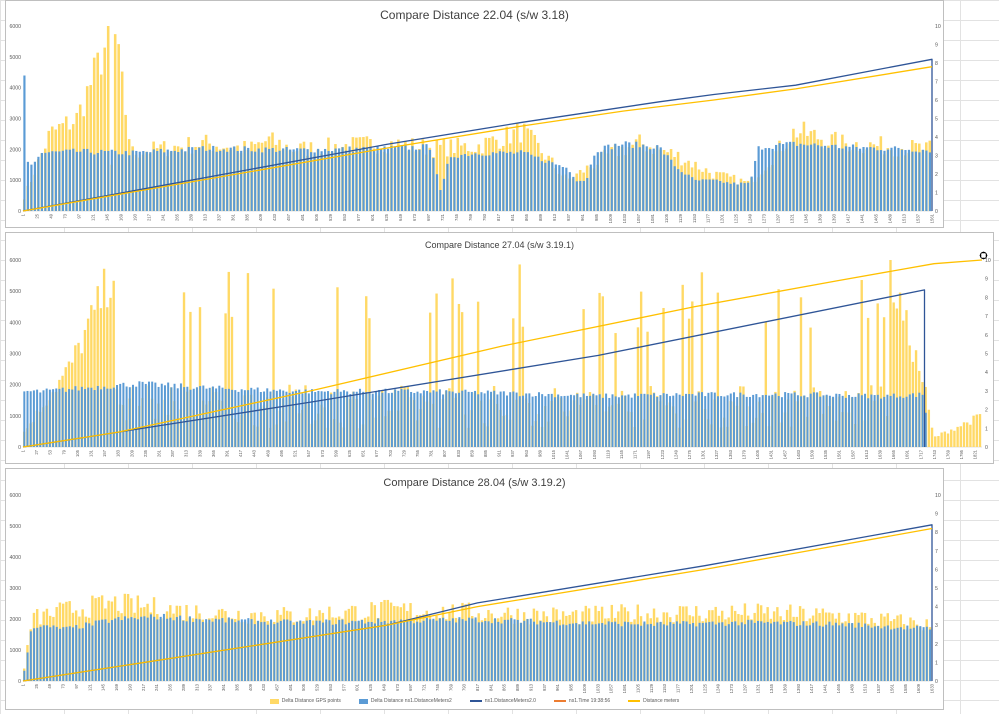 Image resolution: width=999 pixels, height=714 pixels. What do you see at coordinates (648, 454) in the screenshot?
I see `x-tick-label: 1197` at bounding box center [648, 454].